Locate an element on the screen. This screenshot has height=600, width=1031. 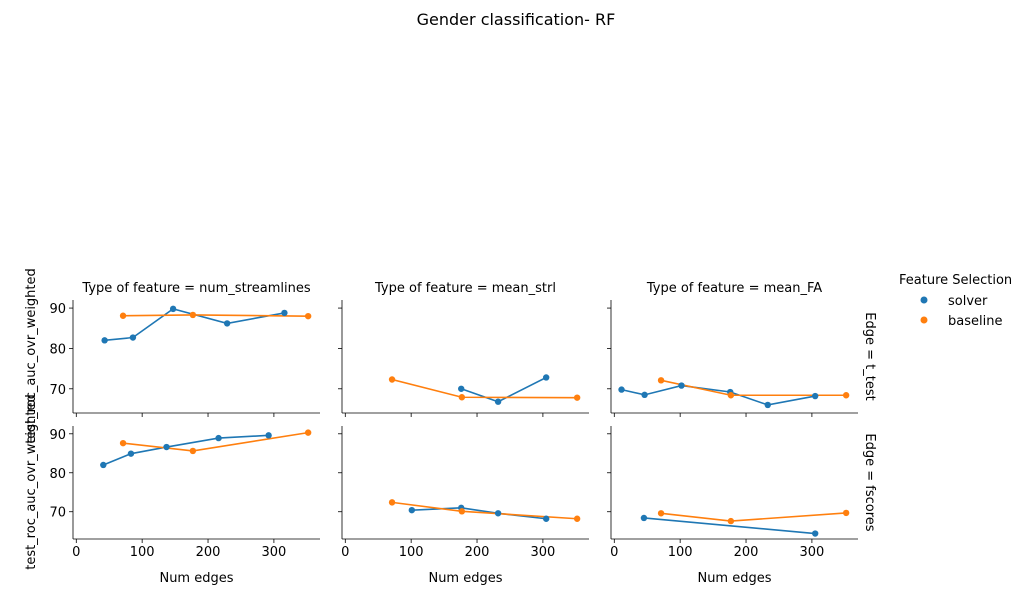
legend-label-baseline: baseline is located at coordinates (975, 321).